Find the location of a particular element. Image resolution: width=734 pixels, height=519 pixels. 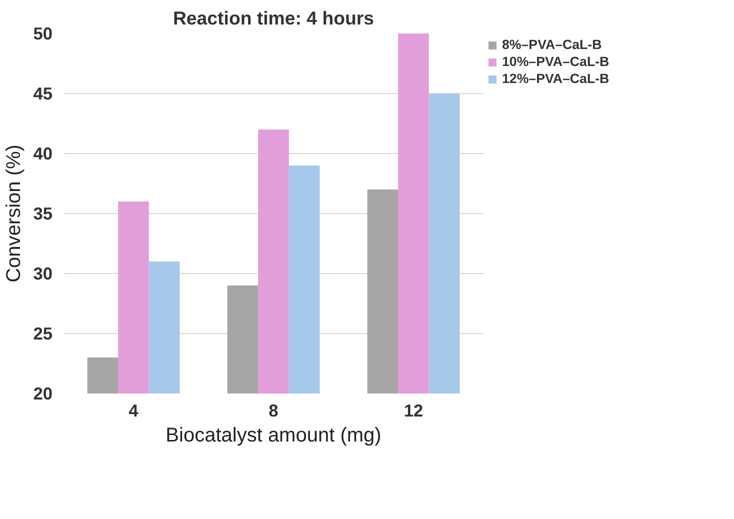

legend-label: 8%–PVA–CaL-B is located at coordinates (552, 44).